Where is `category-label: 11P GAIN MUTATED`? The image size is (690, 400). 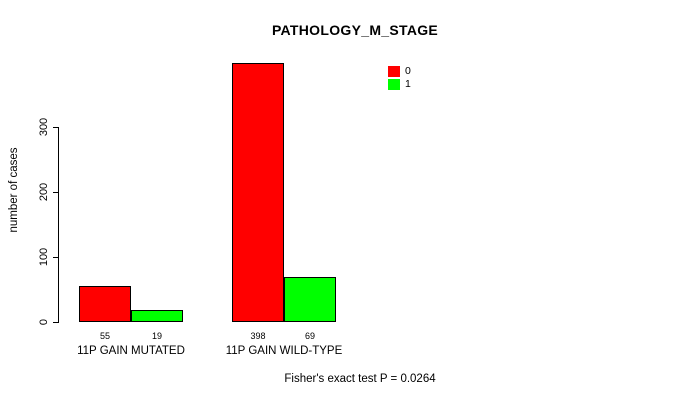
category-label: 11P GAIN MUTATED is located at coordinates (131, 351).